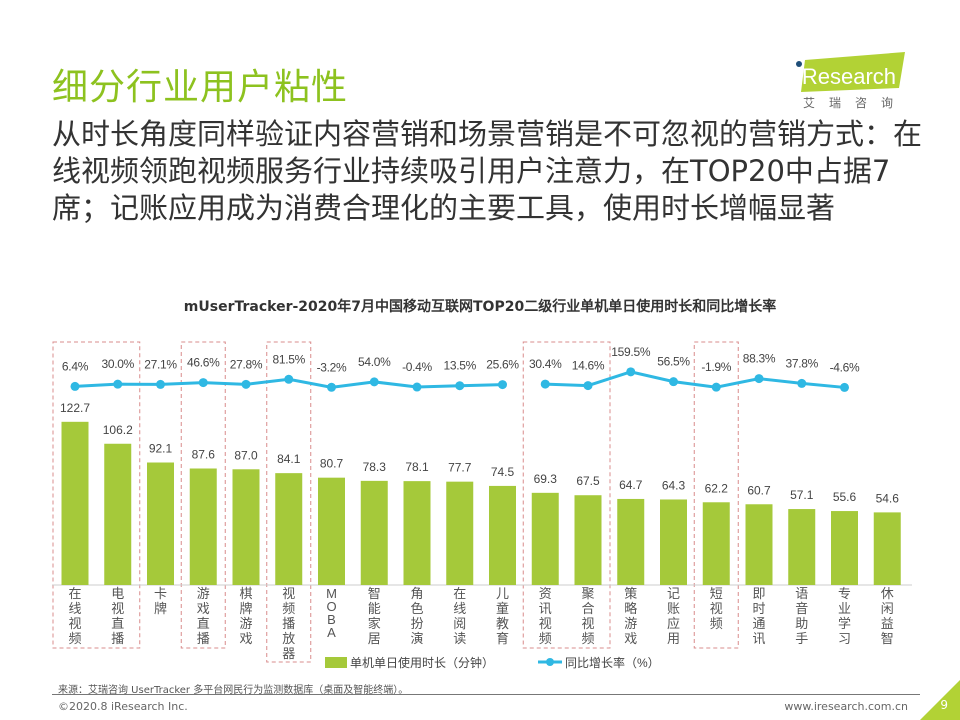 The image size is (960, 720). What do you see at coordinates (844, 616) in the screenshot?
I see `category-label: 专业学习` at bounding box center [844, 616].